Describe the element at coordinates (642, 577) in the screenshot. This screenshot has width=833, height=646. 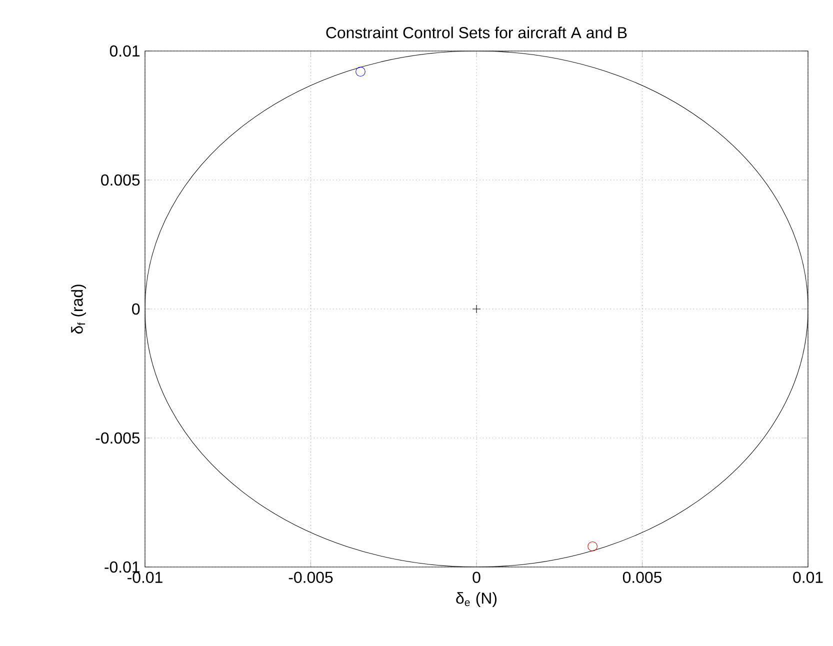
I see `x-tick-label: 0.005` at that location.